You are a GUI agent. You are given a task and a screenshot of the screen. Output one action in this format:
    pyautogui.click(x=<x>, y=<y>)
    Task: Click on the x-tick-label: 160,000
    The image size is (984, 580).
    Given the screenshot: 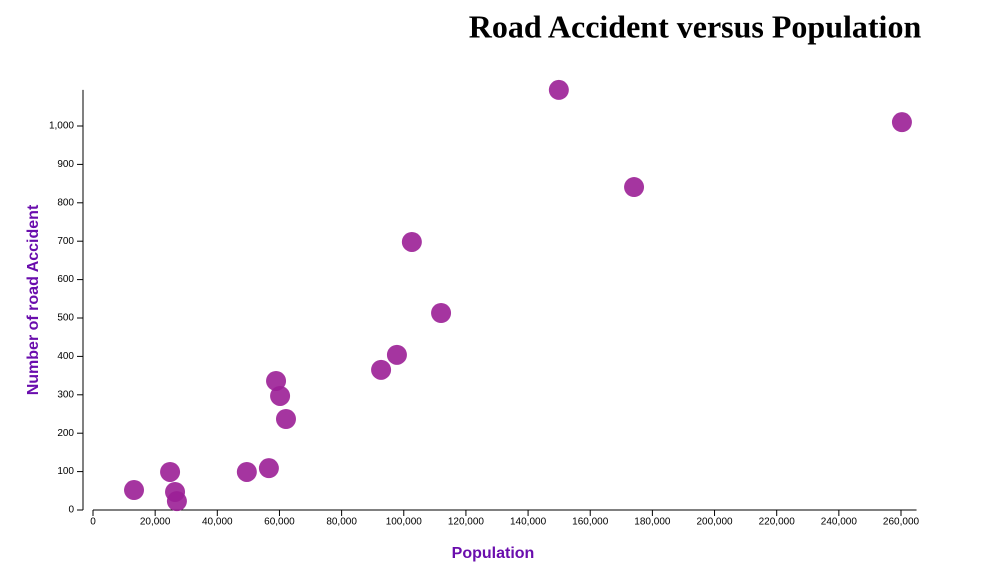 What is the action you would take?
    pyautogui.click(x=590, y=522)
    